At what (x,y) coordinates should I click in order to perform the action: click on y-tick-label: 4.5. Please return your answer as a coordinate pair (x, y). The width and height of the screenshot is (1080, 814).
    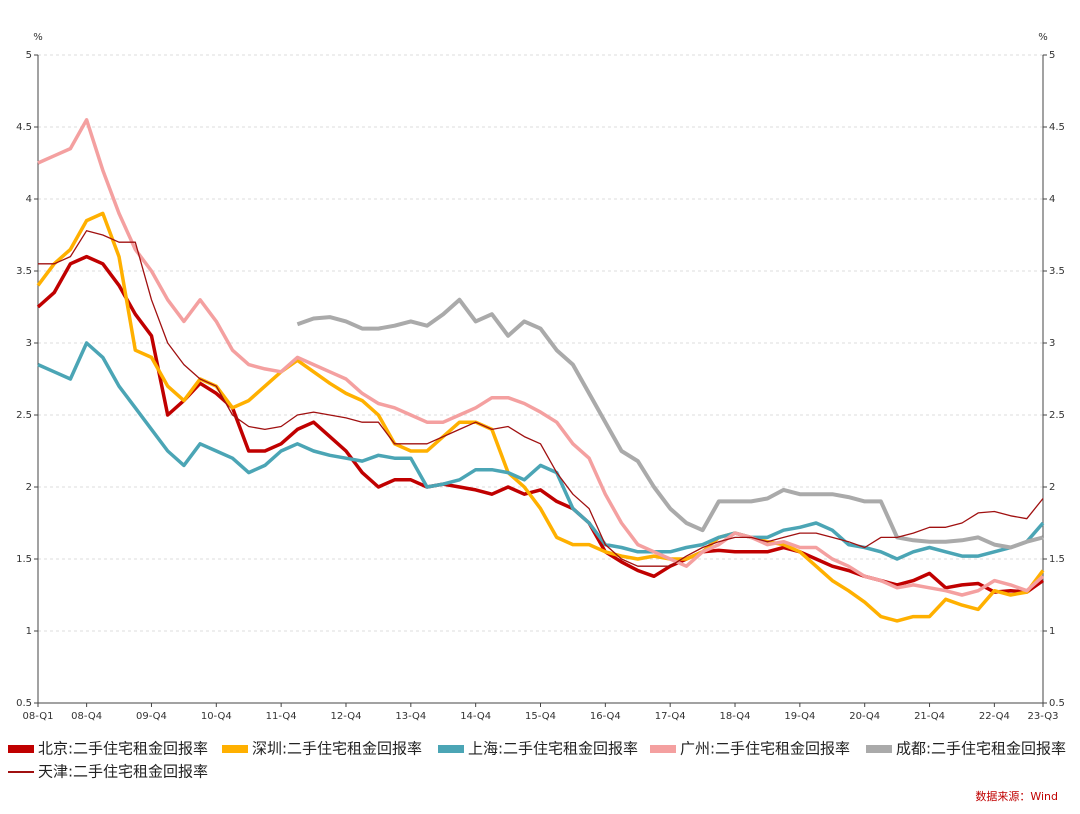
    Looking at the image, I should click on (24, 127).